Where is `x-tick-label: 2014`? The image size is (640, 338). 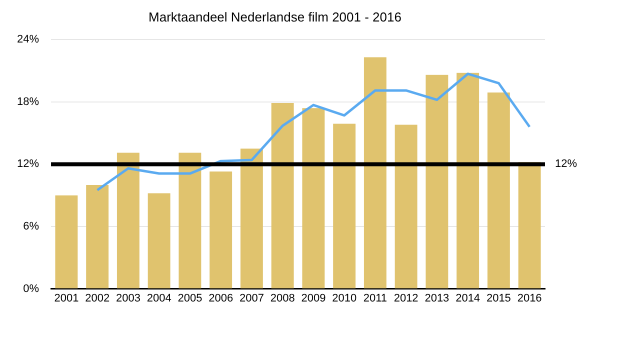
x-tick-label: 2014 is located at coordinates (468, 298).